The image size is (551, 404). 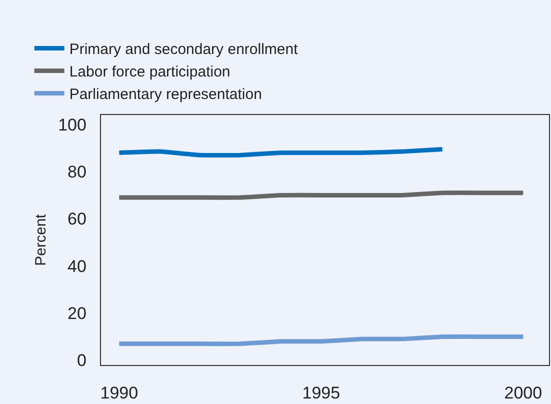 What do you see at coordinates (184, 49) in the screenshot?
I see `legend-label: Primary and secondary enrollment` at bounding box center [184, 49].